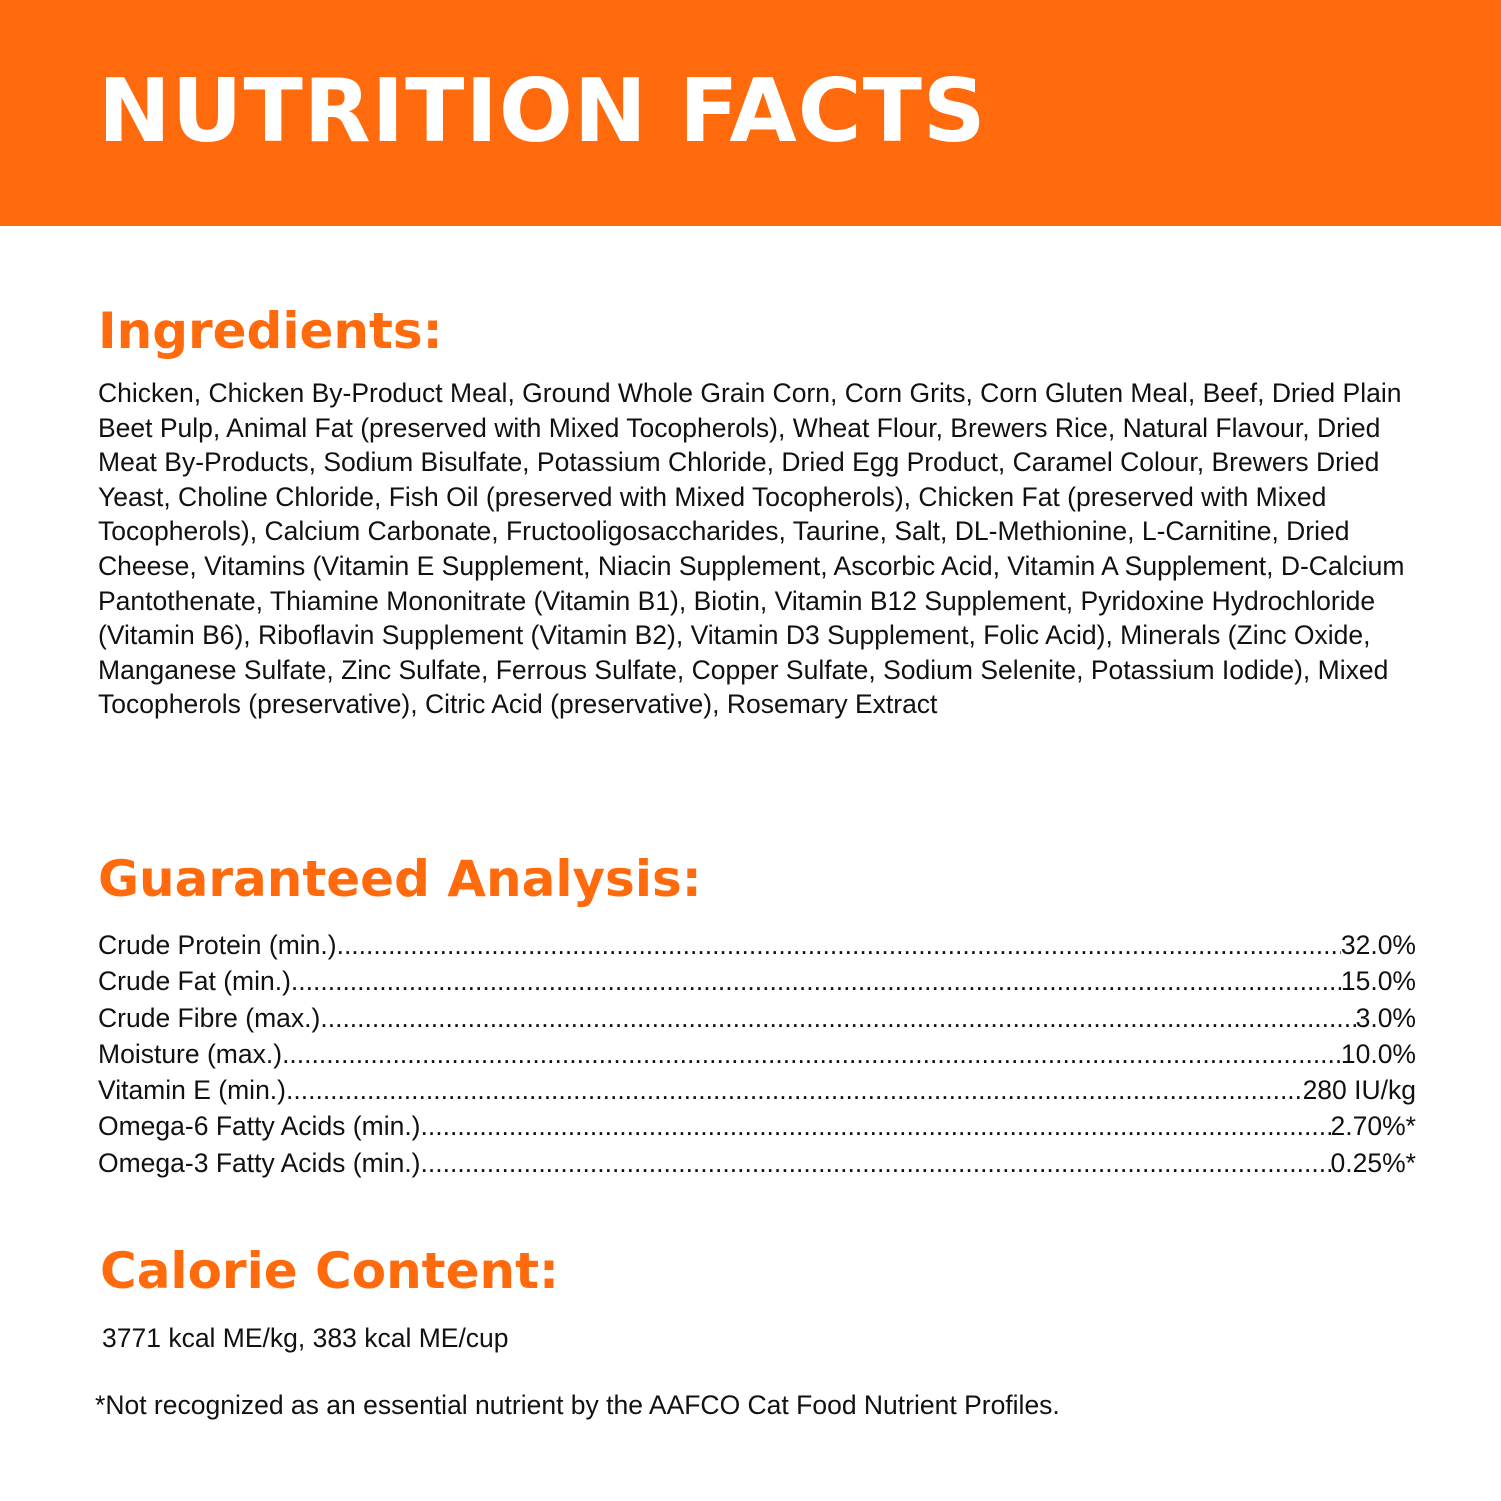 The width and height of the screenshot is (1501, 1501). Describe the element at coordinates (209, 1017) in the screenshot. I see `analysis-label: Crude Fibre (max.)` at that location.